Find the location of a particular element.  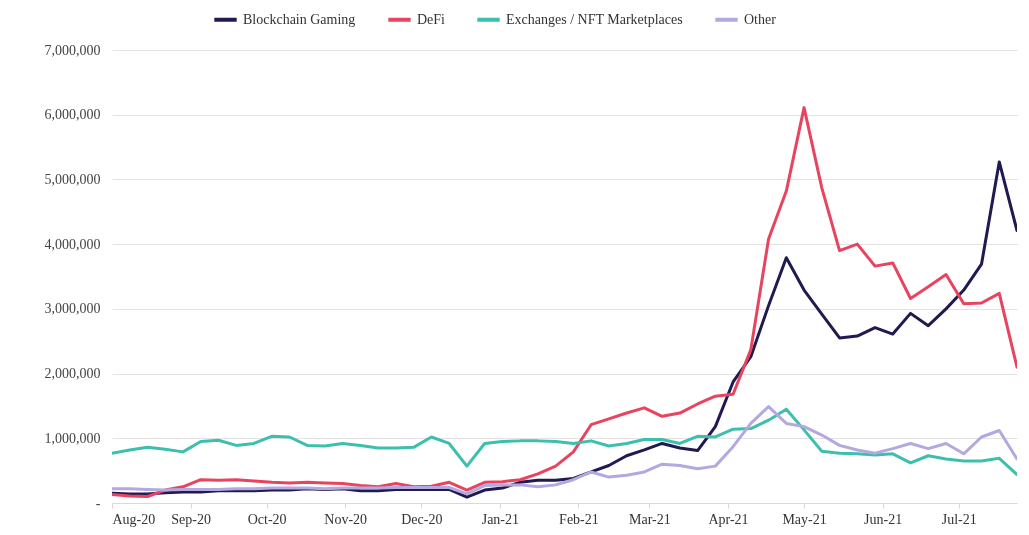

y-tick-label: 6,000,000 is located at coordinates (72, 115).